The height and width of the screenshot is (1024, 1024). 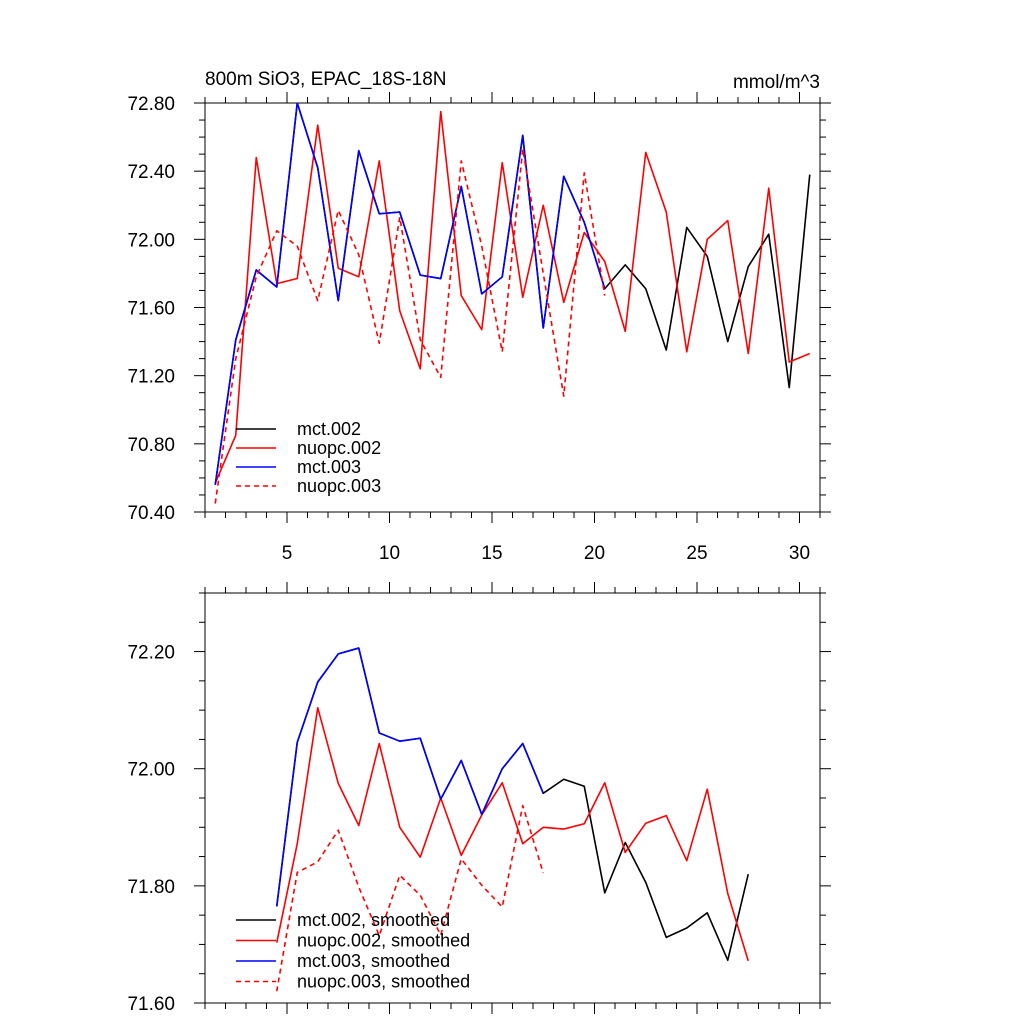 I want to click on bottom-series-nuopc-003-smoothed, so click(x=410, y=898).